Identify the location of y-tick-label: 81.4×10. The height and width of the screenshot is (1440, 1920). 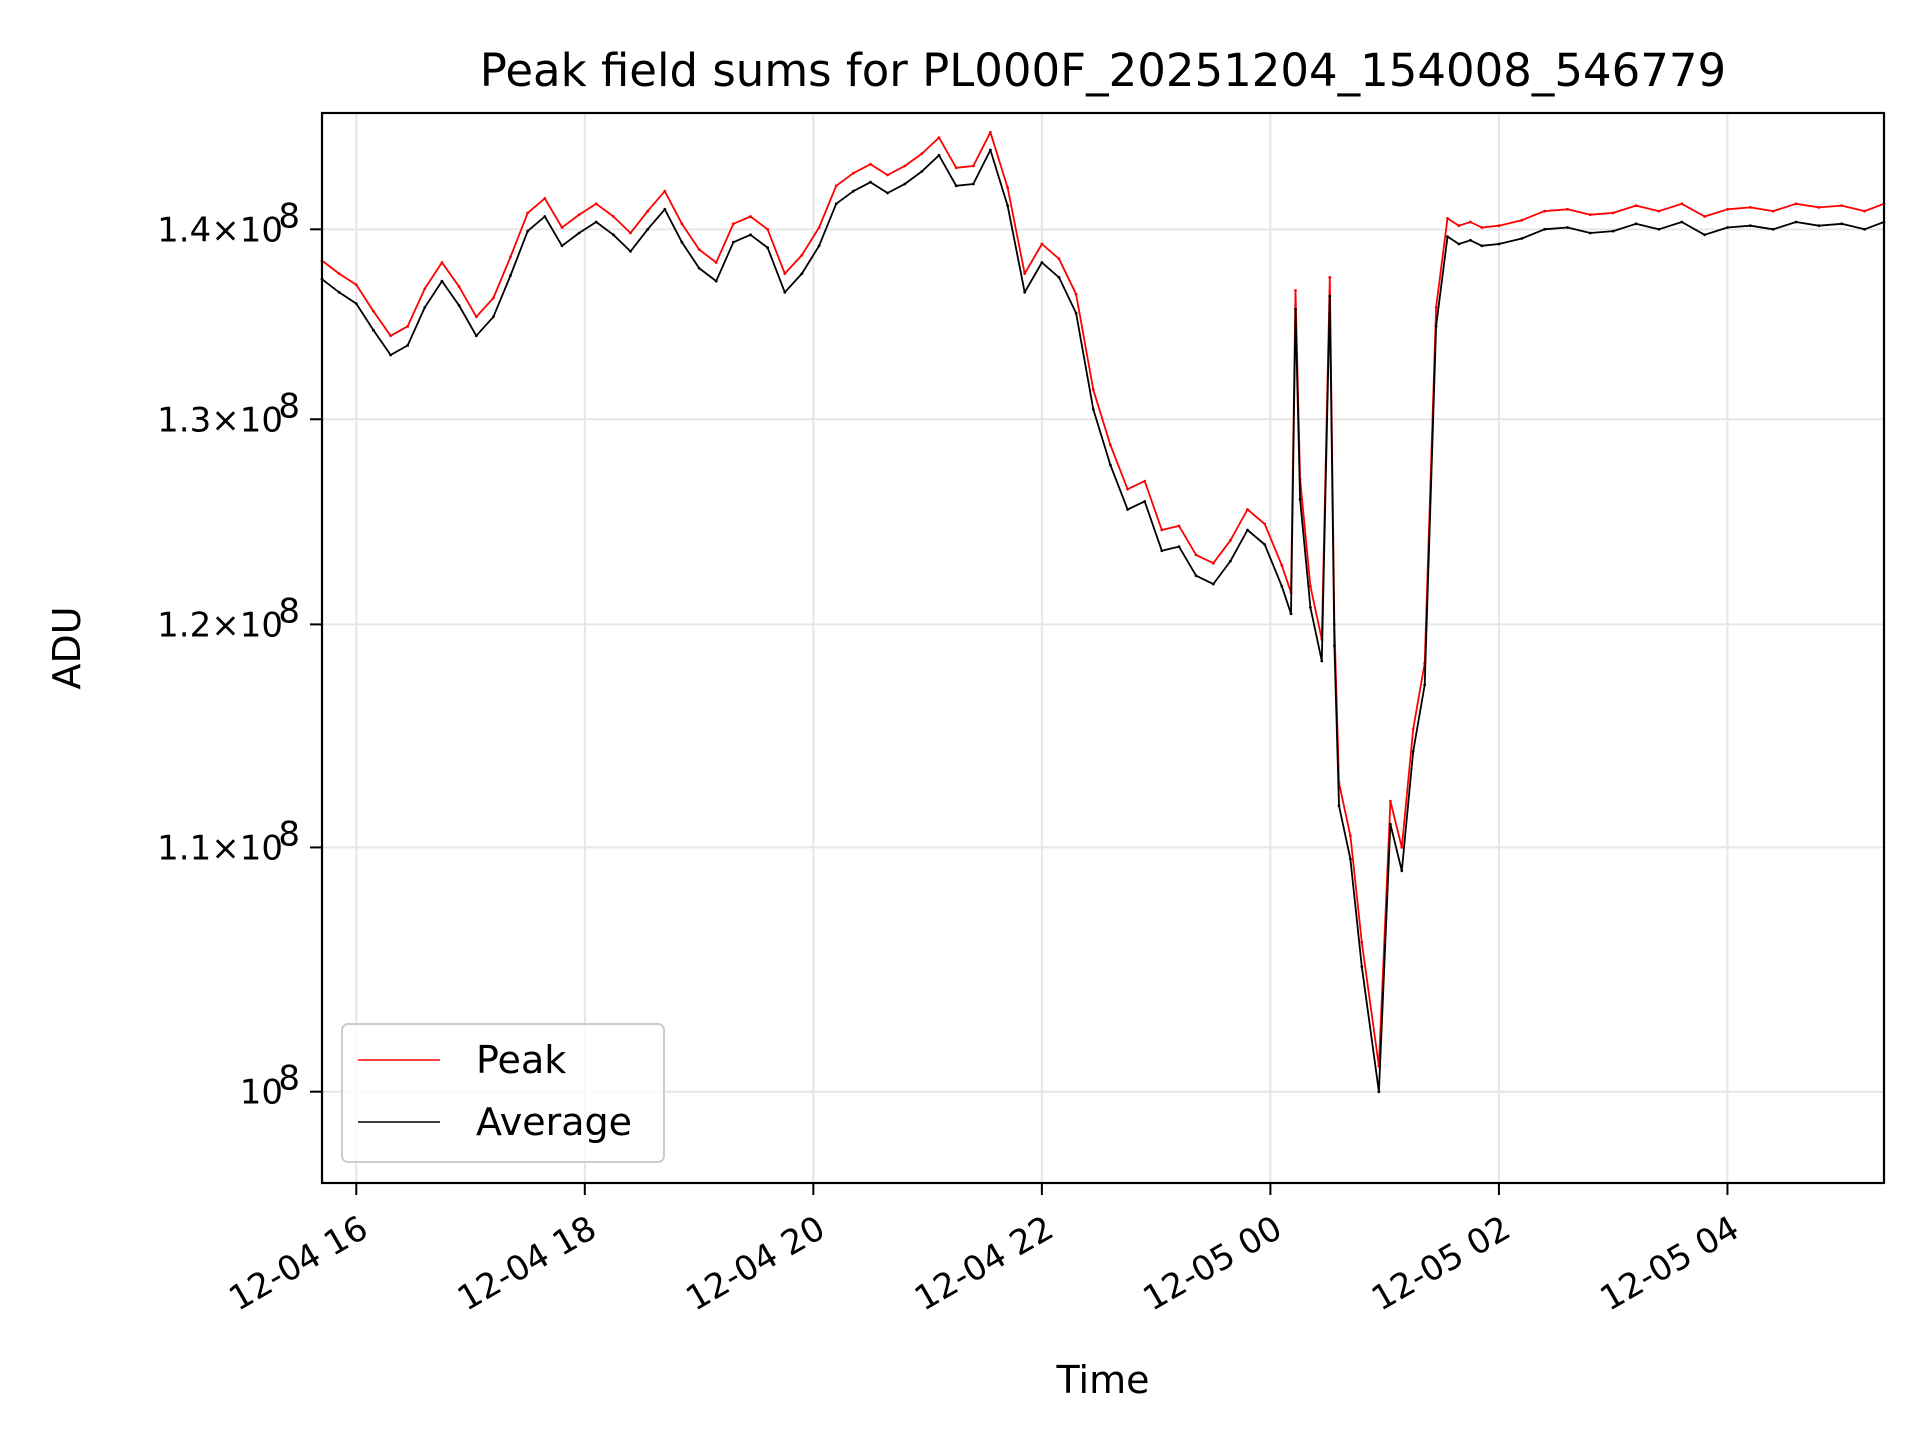
(228, 223).